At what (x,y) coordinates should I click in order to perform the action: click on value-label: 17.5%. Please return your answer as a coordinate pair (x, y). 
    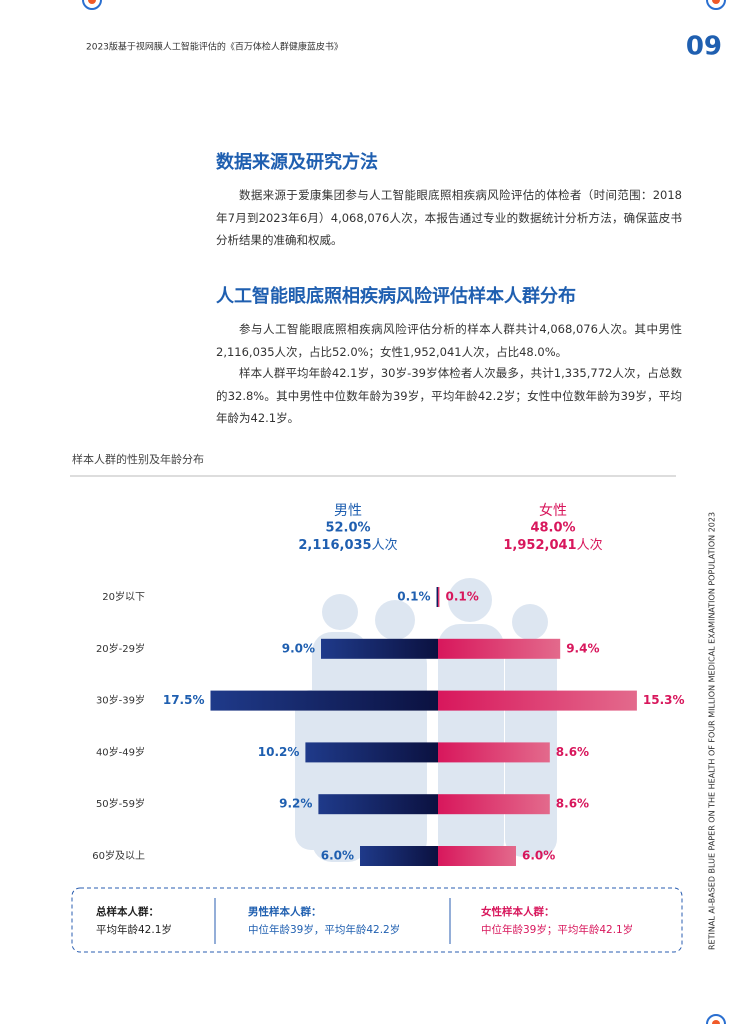
    Looking at the image, I should click on (184, 700).